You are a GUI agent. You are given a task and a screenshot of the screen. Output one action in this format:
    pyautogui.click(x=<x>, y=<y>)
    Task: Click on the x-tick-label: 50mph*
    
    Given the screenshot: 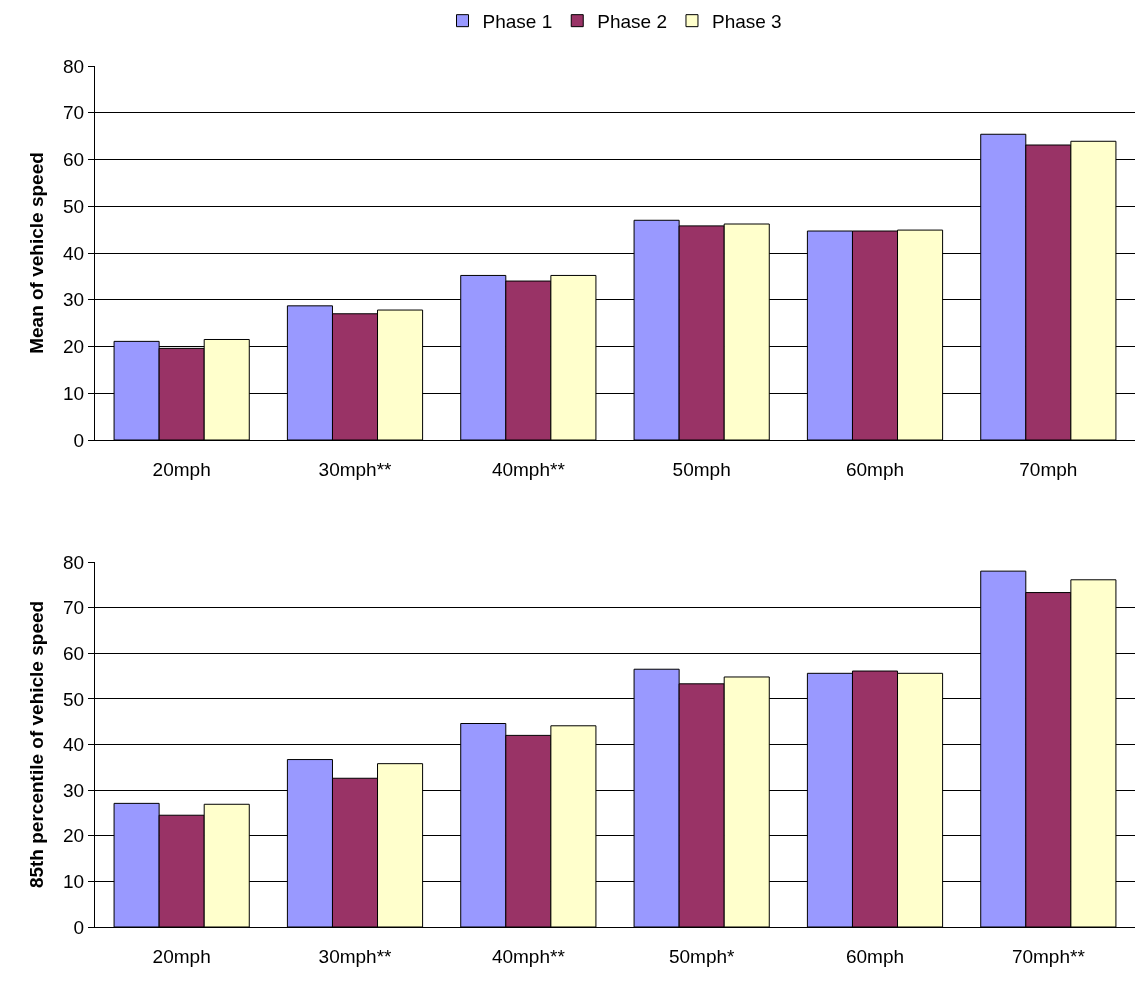 What is the action you would take?
    pyautogui.click(x=702, y=956)
    